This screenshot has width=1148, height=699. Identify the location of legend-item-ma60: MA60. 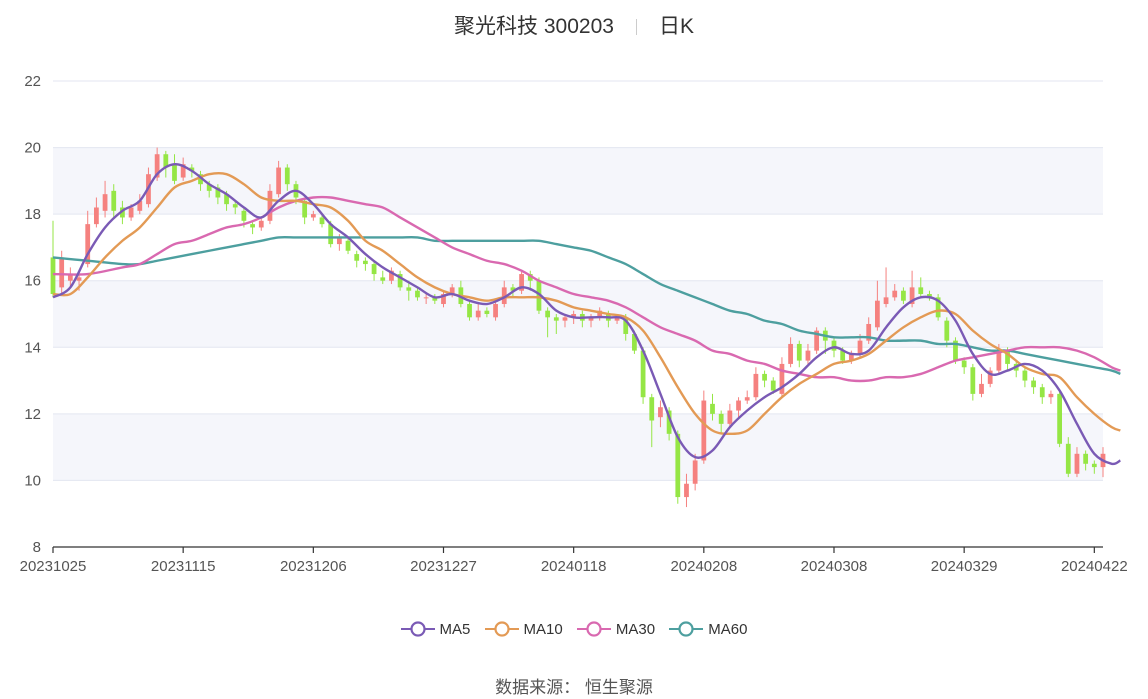
(708, 629).